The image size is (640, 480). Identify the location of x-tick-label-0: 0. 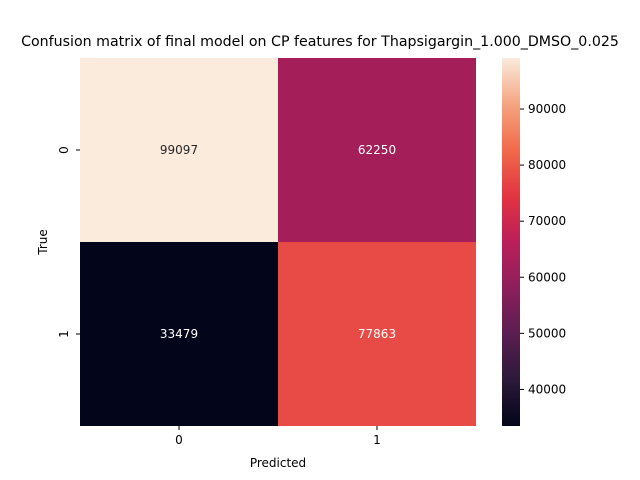
(179, 440).